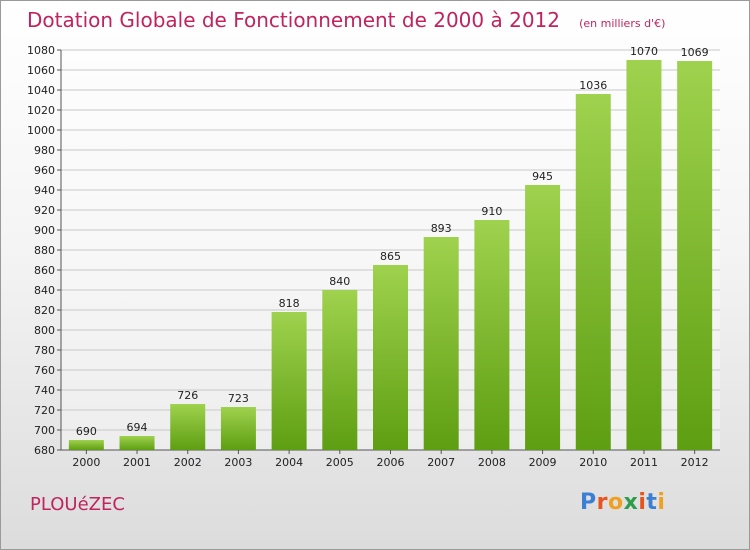  Describe the element at coordinates (644, 51) in the screenshot. I see `bar-value-label: 1070` at that location.